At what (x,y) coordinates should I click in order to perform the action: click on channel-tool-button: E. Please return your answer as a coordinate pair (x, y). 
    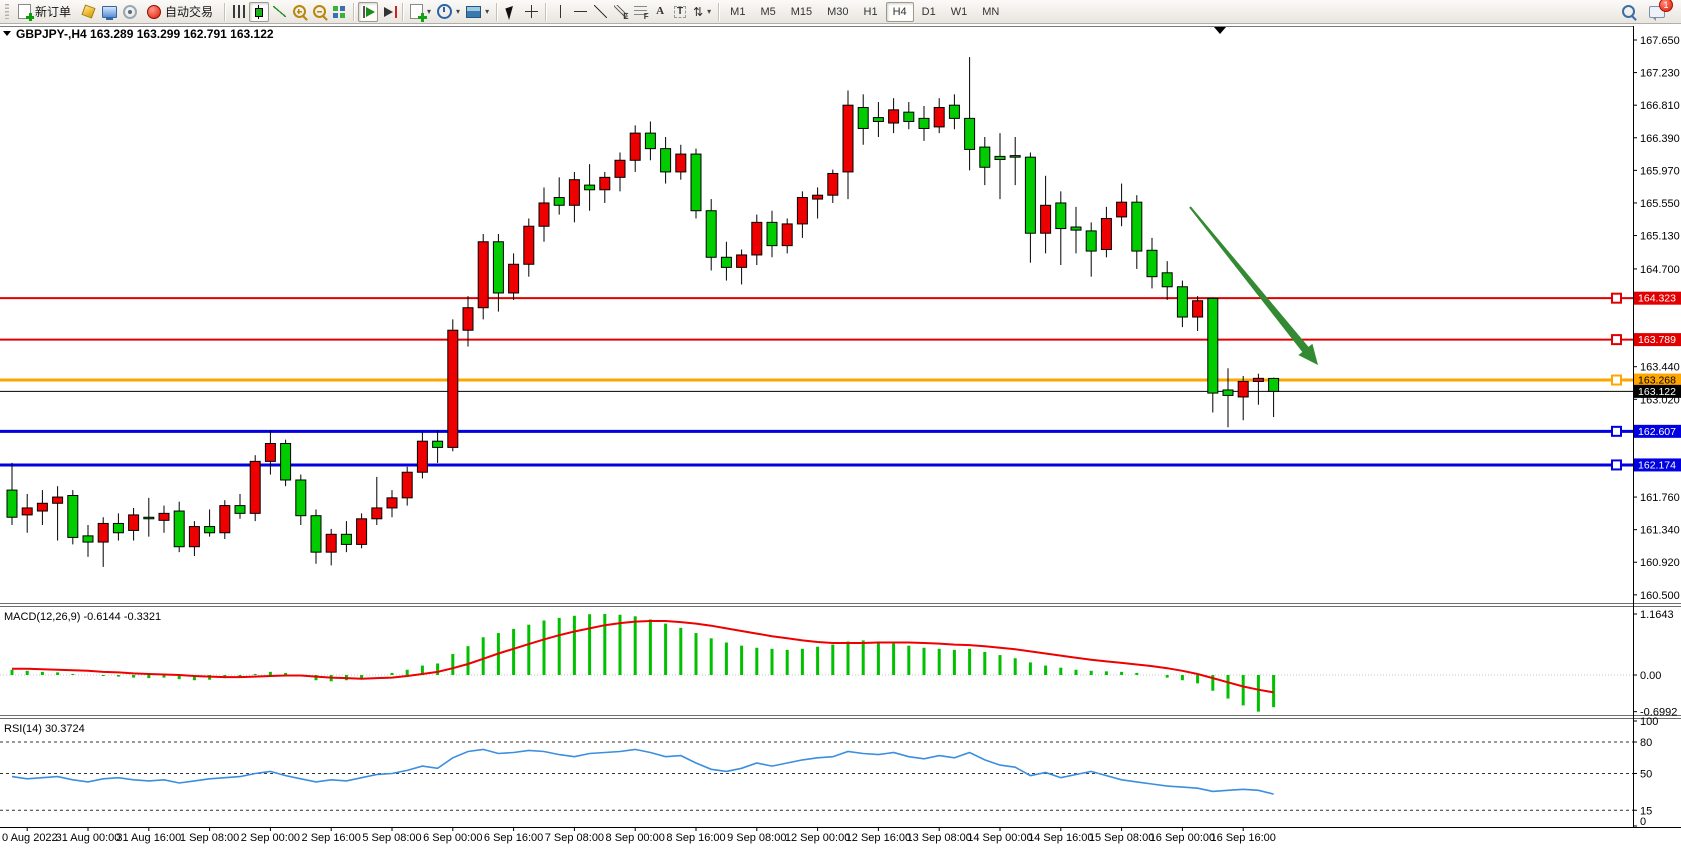
    Looking at the image, I should click on (620, 12).